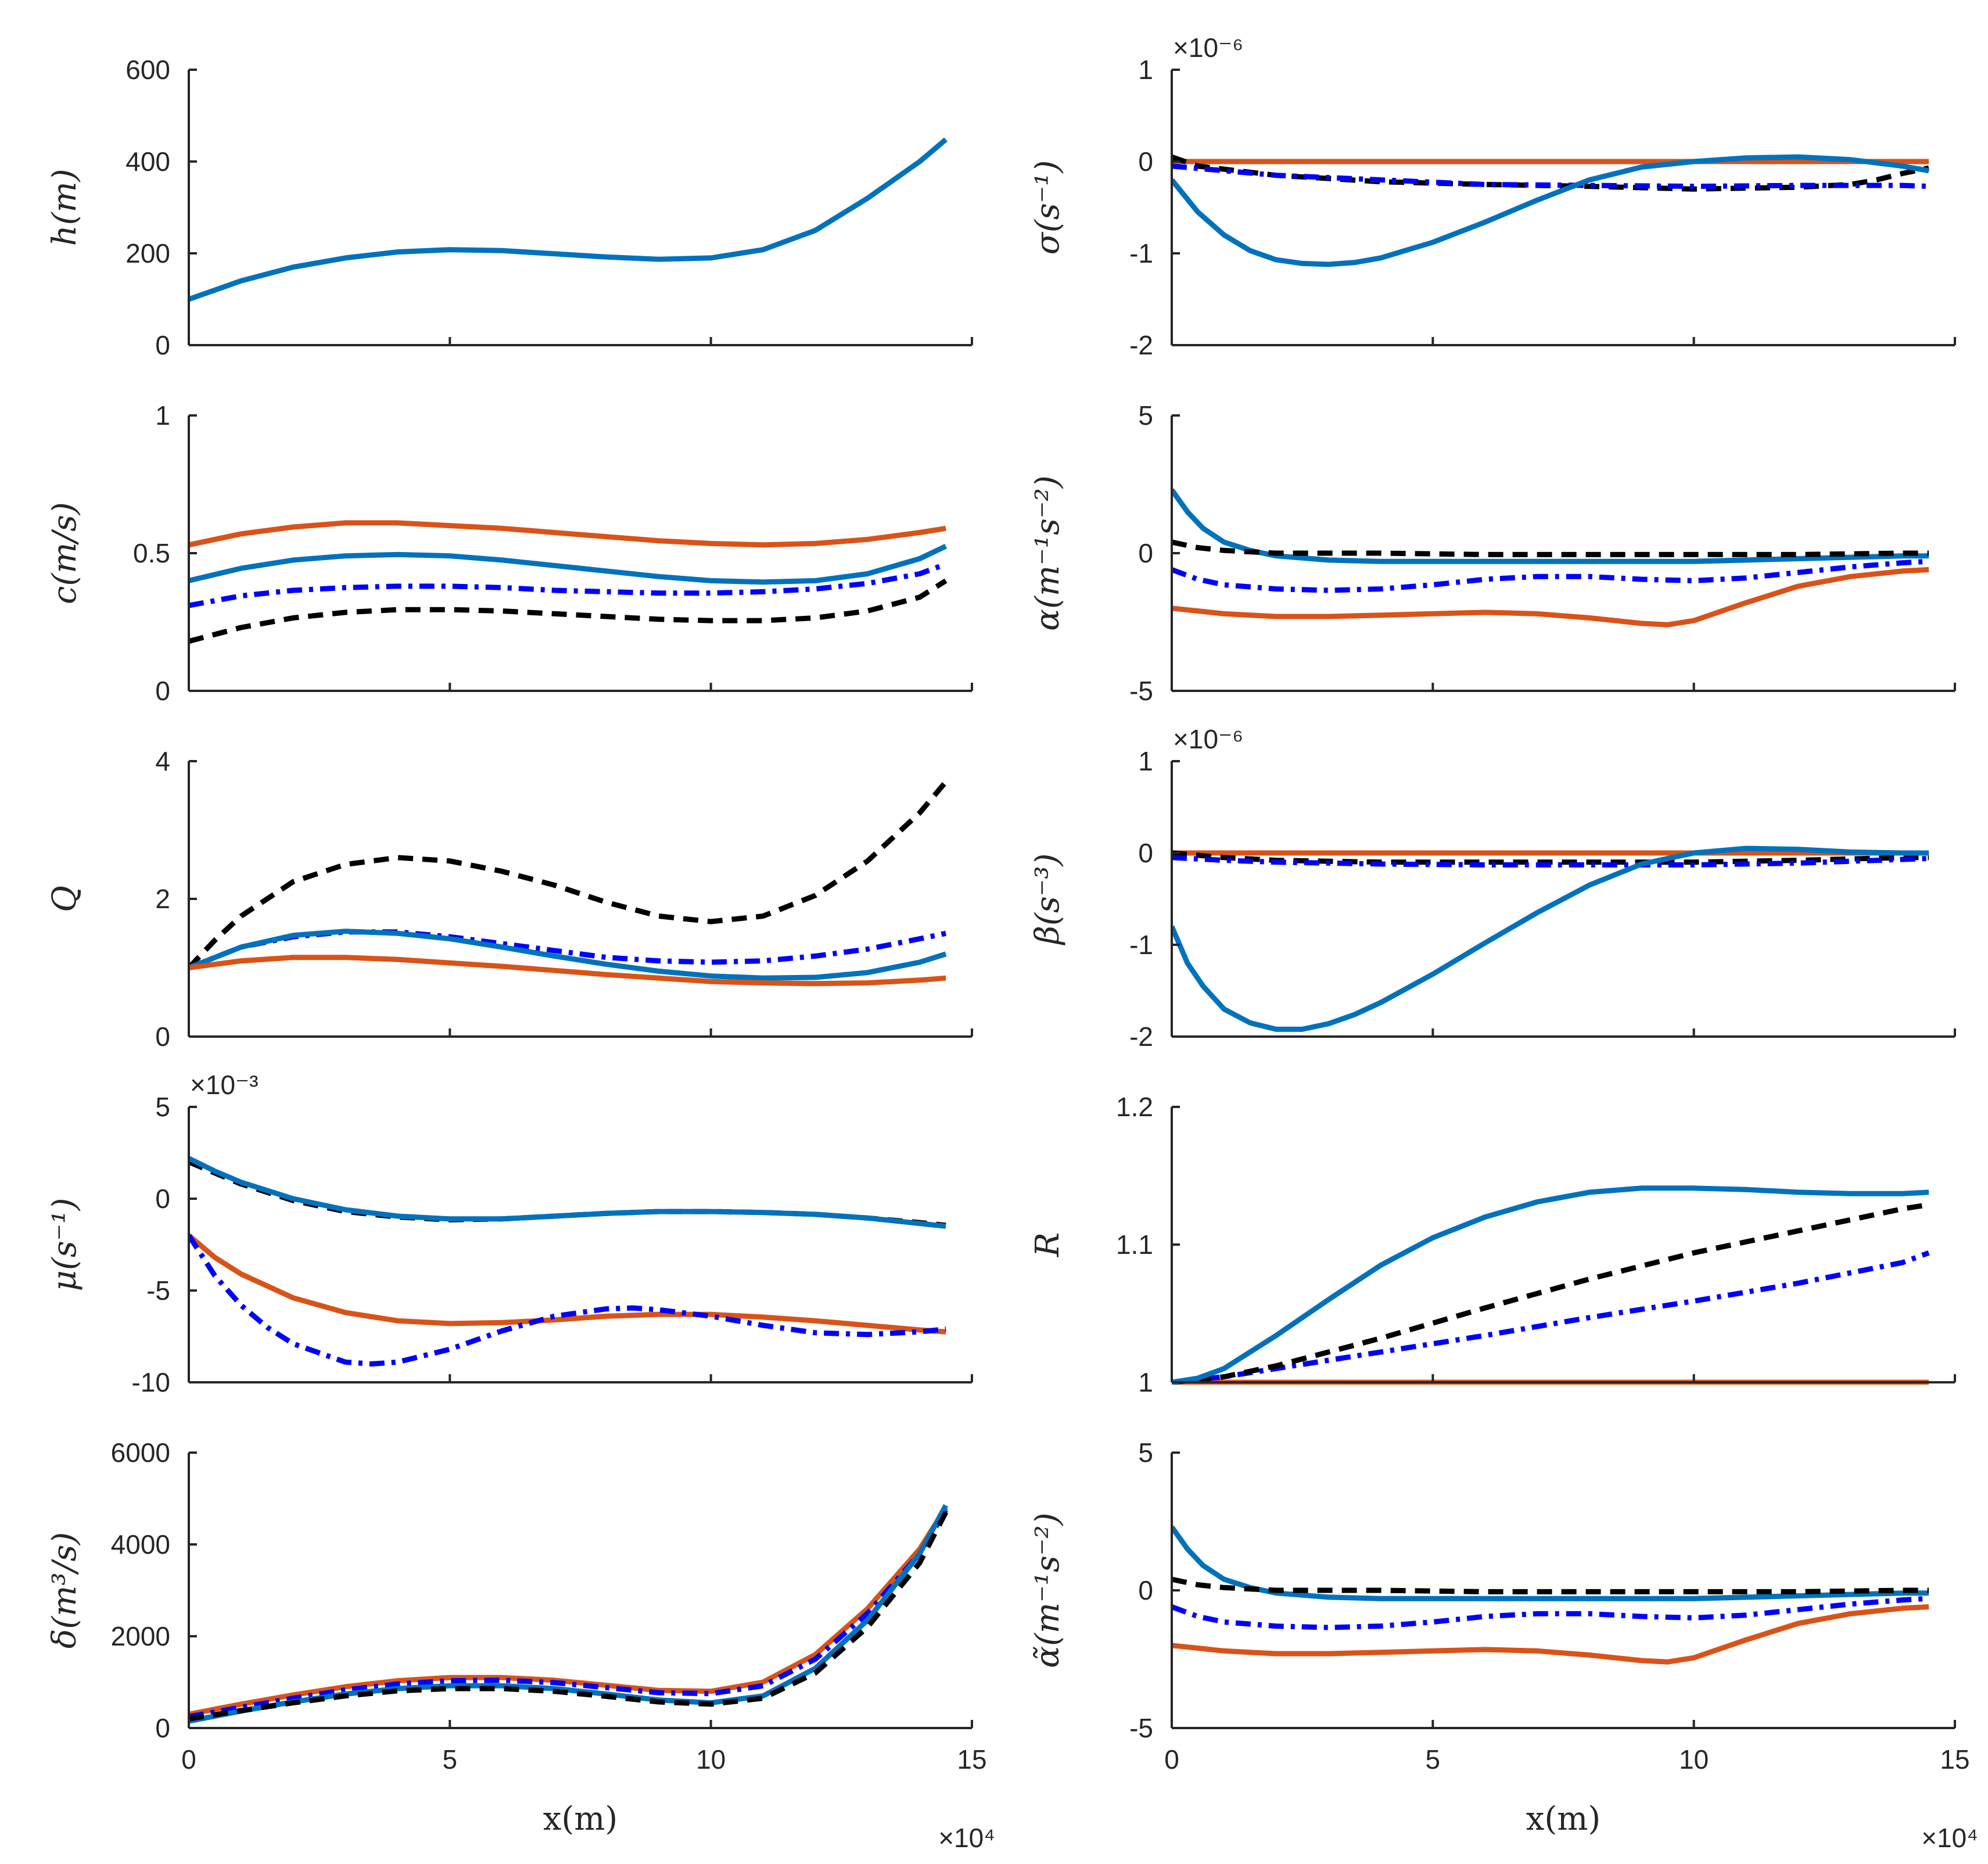 The height and width of the screenshot is (1864, 1988). Describe the element at coordinates (1134, 1244) in the screenshot. I see `y-tick-label: 1.1` at that location.